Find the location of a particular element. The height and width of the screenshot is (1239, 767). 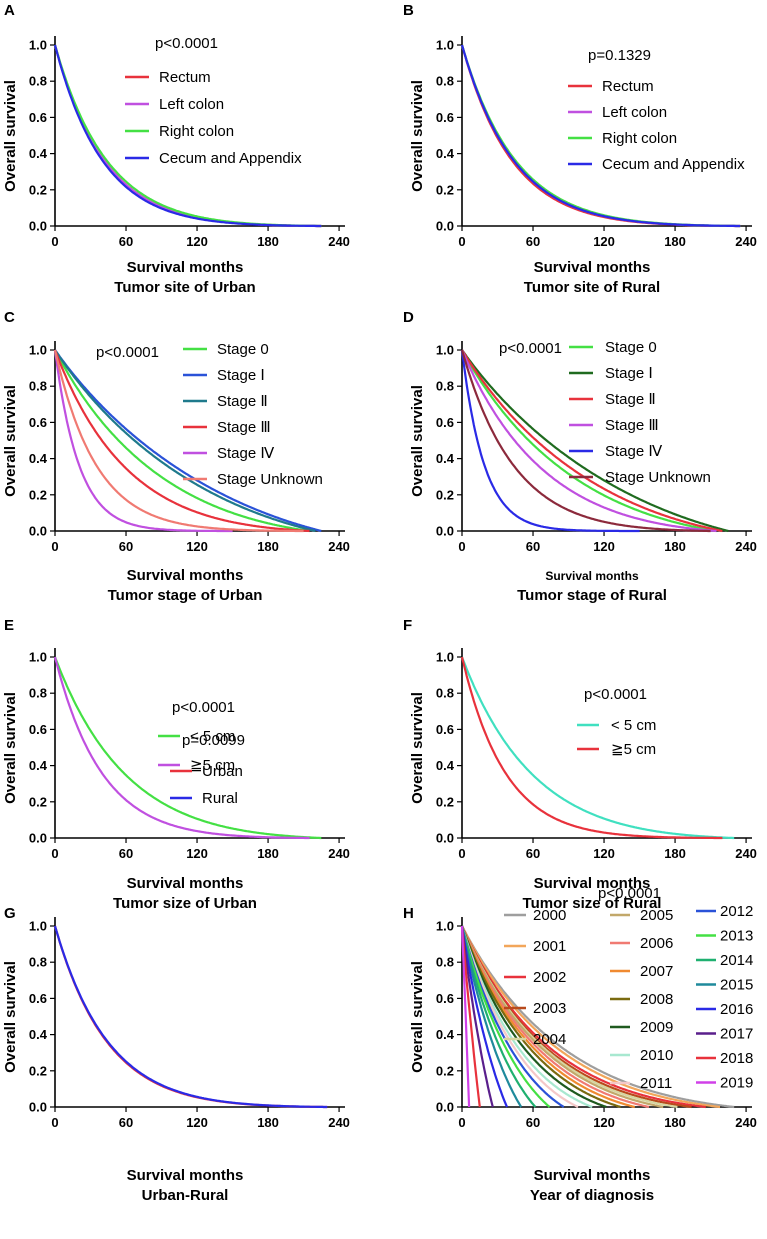

curve--5-cm is located at coordinates (187, 748).